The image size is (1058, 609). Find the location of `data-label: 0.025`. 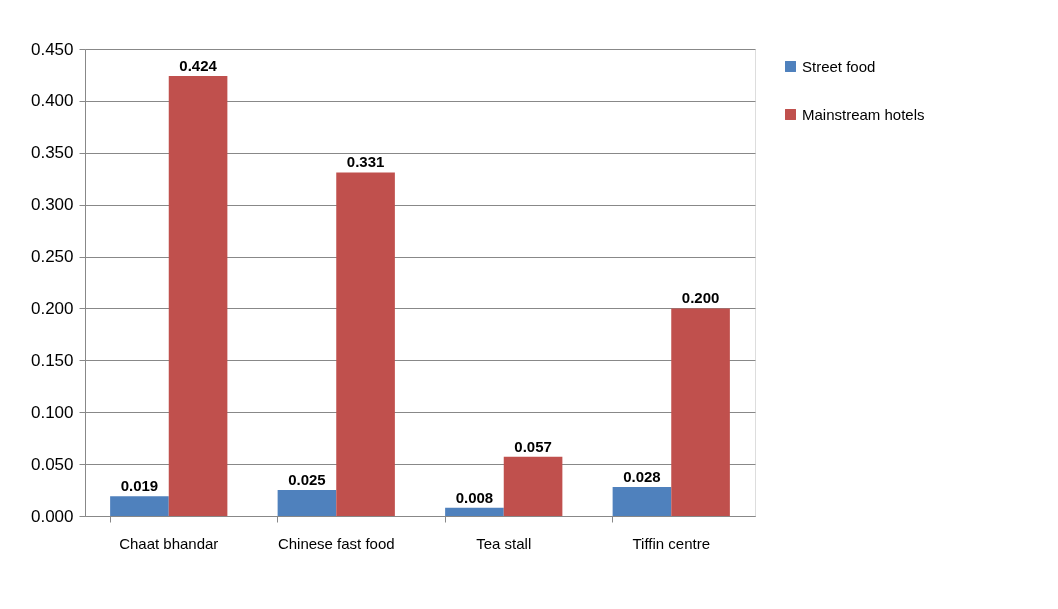

data-label: 0.025 is located at coordinates (307, 480).